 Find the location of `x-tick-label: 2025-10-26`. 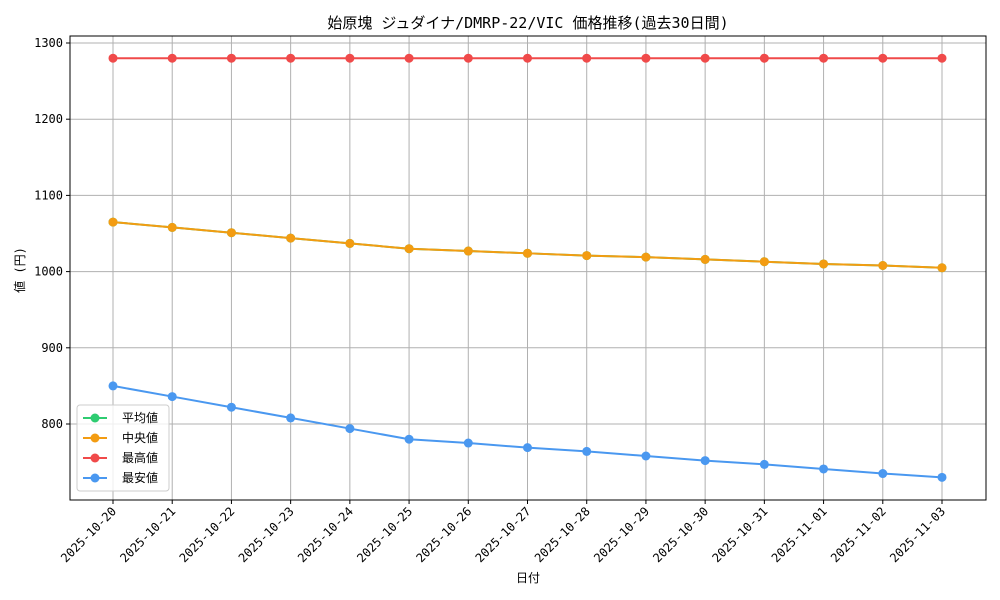

x-tick-label: 2025-10-26 is located at coordinates (443, 534).